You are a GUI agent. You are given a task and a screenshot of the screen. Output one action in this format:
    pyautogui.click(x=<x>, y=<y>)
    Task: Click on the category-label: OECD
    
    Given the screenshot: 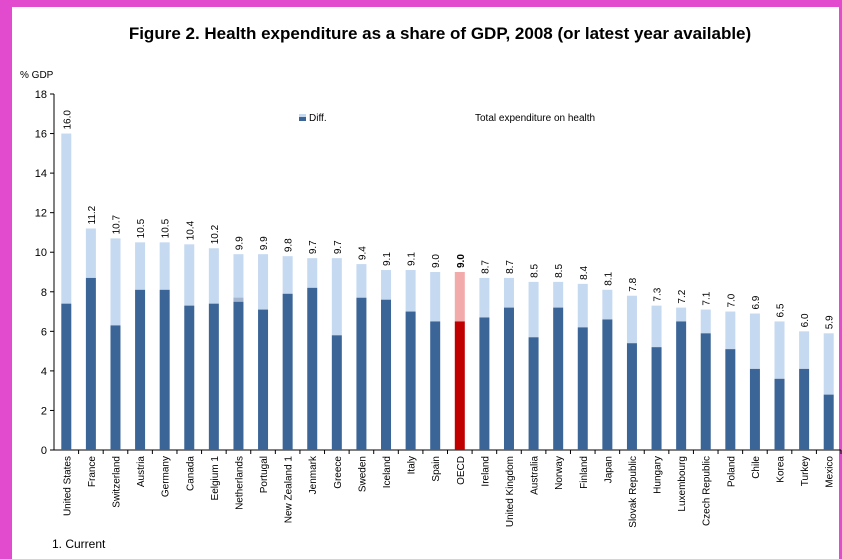 What is the action you would take?
    pyautogui.click(x=461, y=470)
    